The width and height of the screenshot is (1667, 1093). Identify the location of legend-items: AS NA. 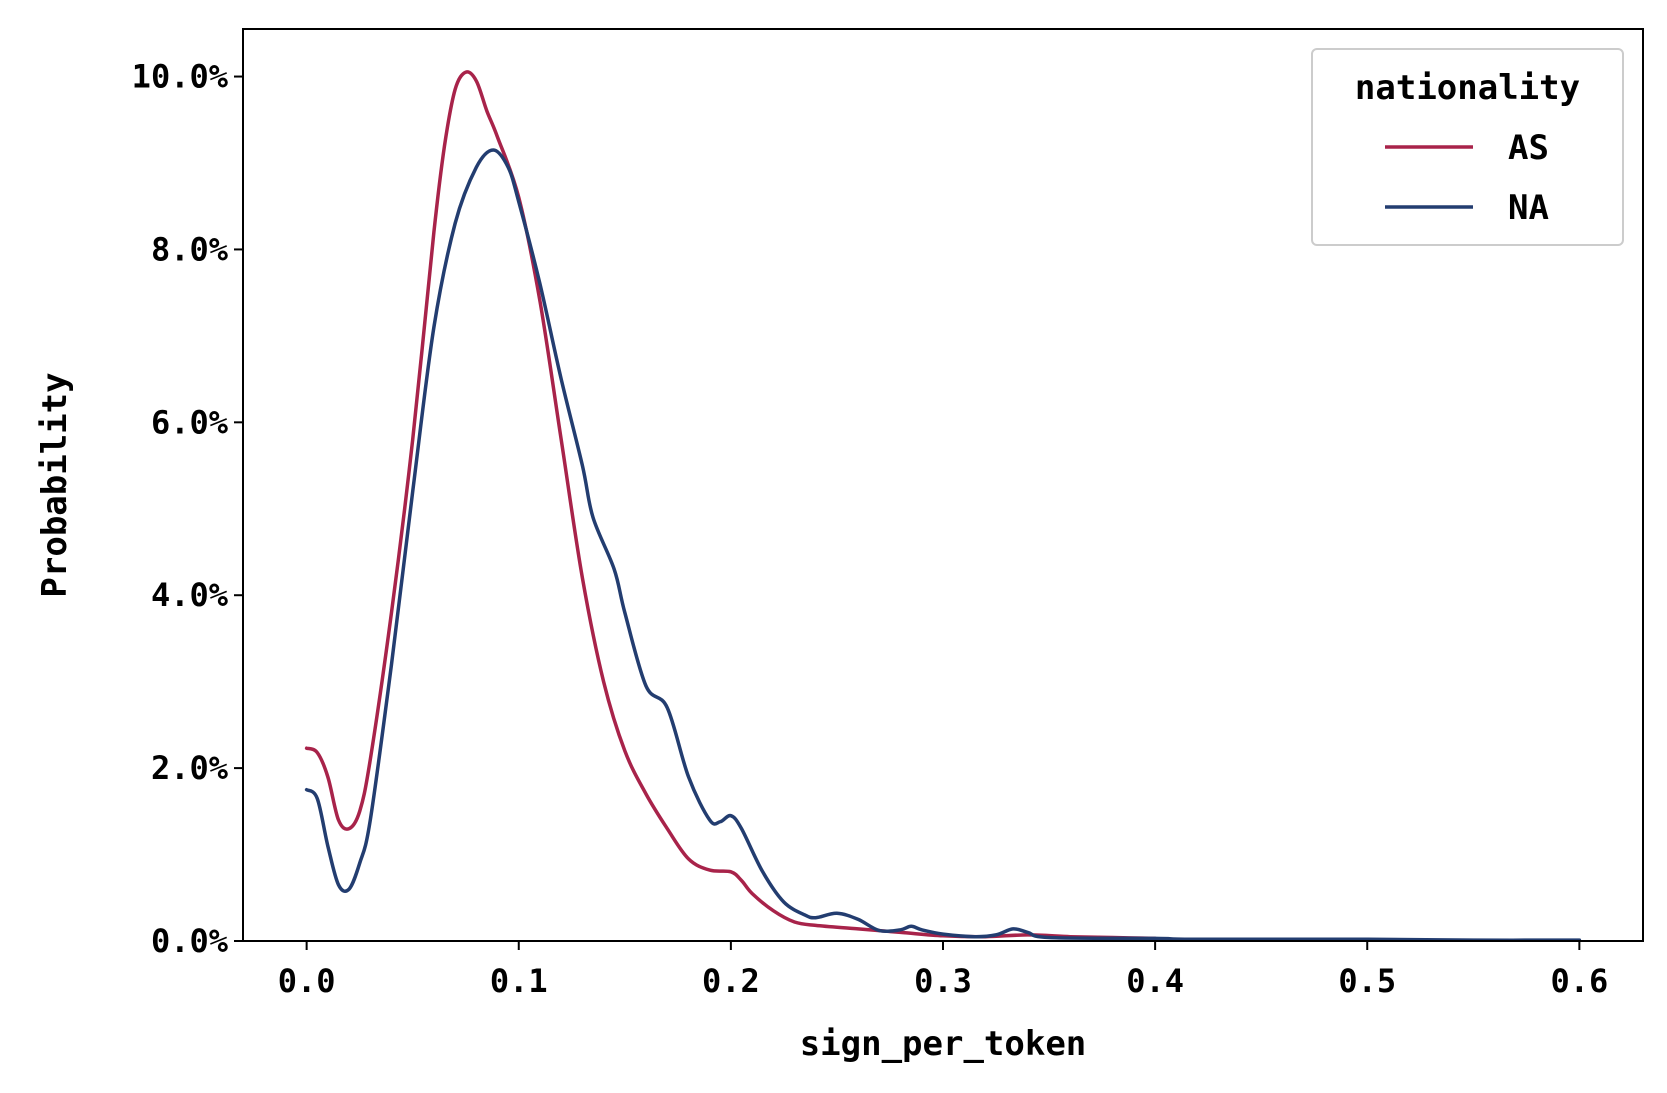
(1467, 178).